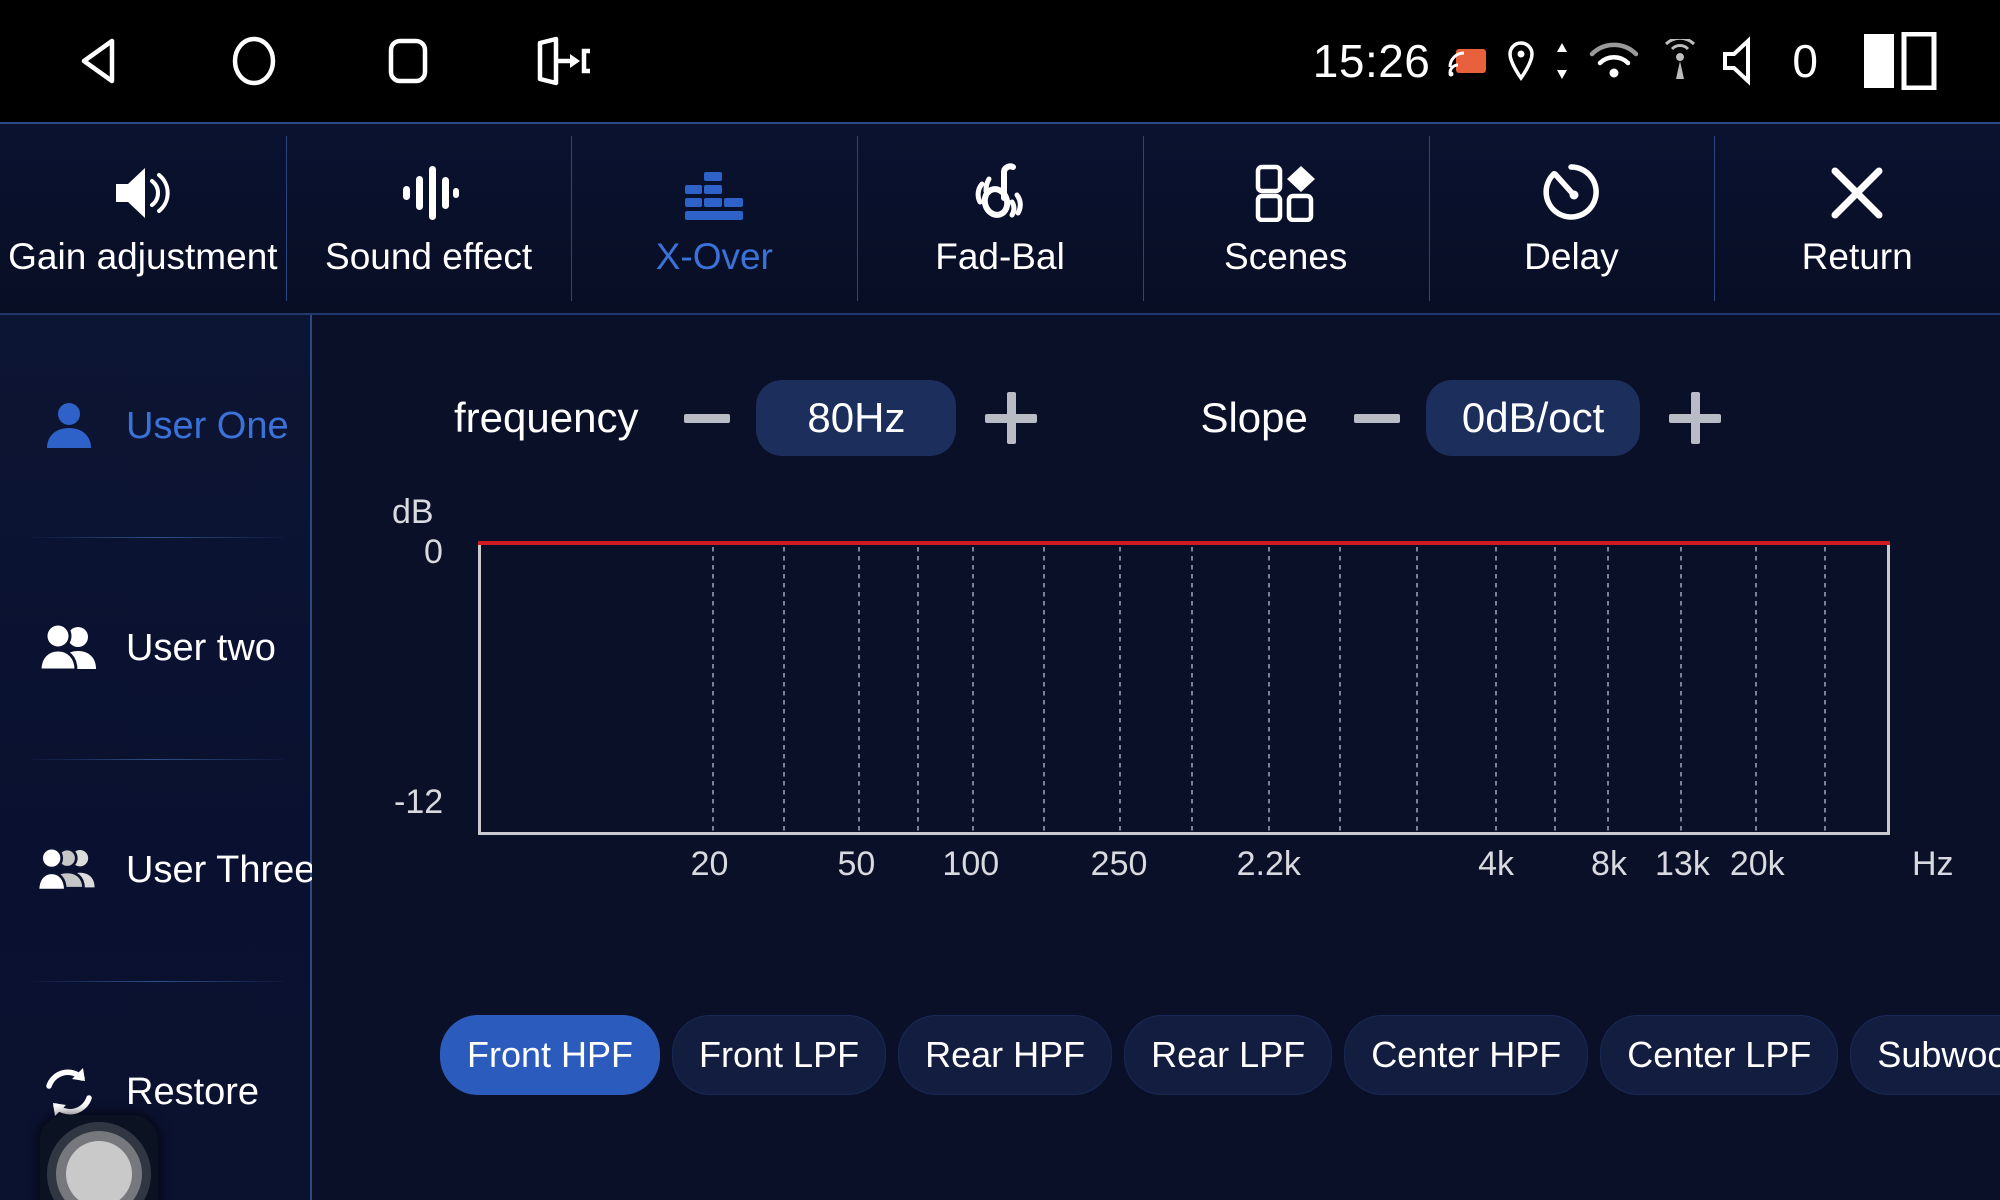  What do you see at coordinates (419, 802) in the screenshot?
I see `y-tick-min: -12` at bounding box center [419, 802].